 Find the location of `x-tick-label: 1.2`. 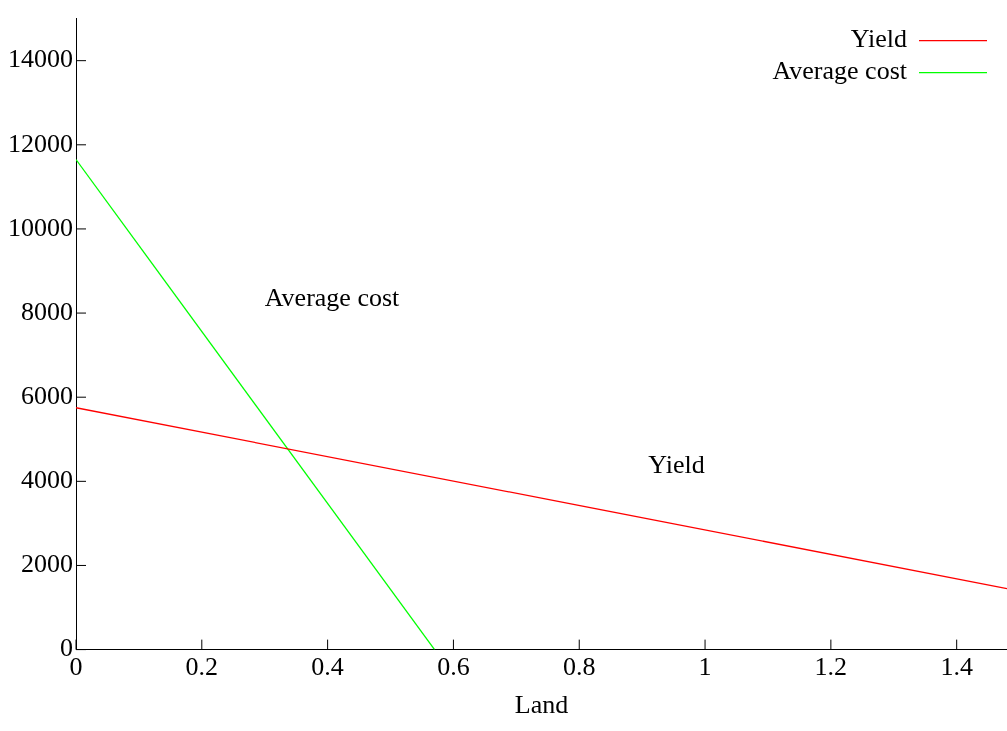

x-tick-label: 1.2 is located at coordinates (831, 667).